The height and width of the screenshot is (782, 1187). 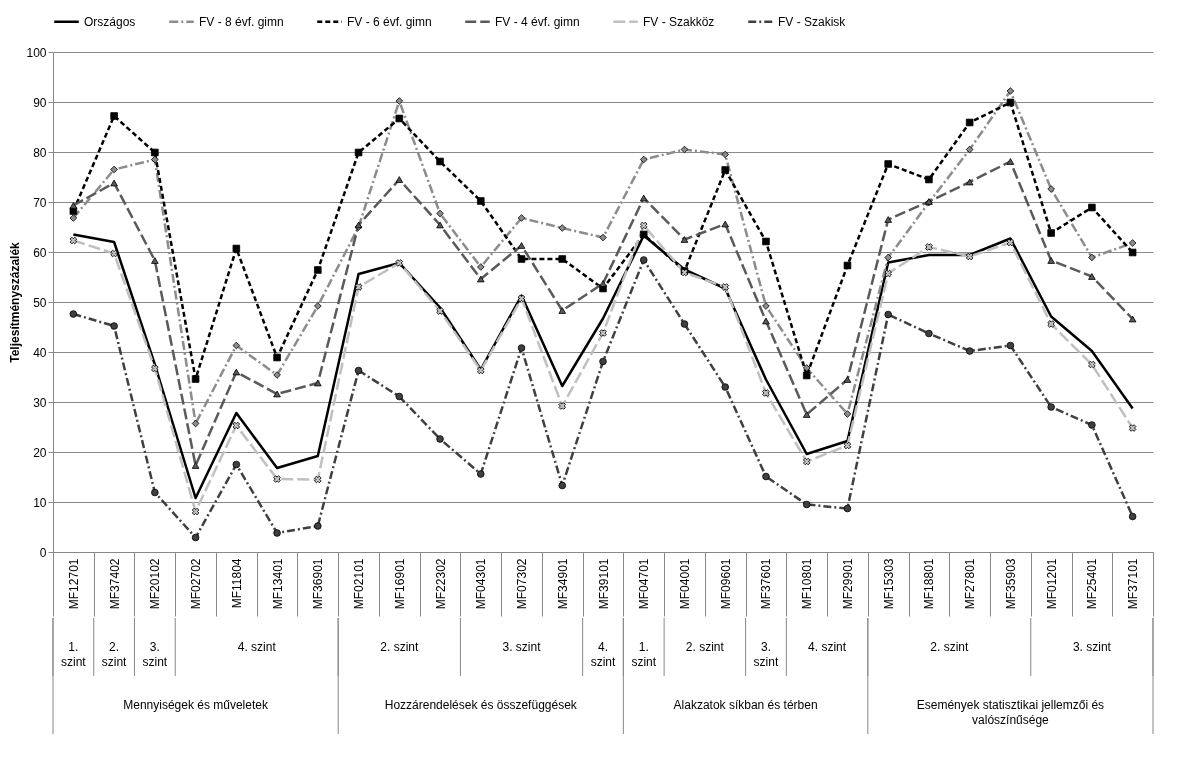 I want to click on x-tick-label: MF34901, so click(x=562, y=584).